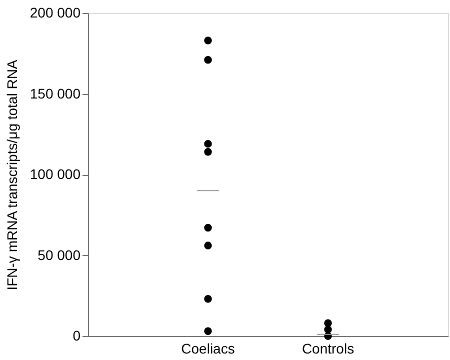 The image size is (450, 360). I want to click on y-tick-label: 150 000, so click(55, 93).